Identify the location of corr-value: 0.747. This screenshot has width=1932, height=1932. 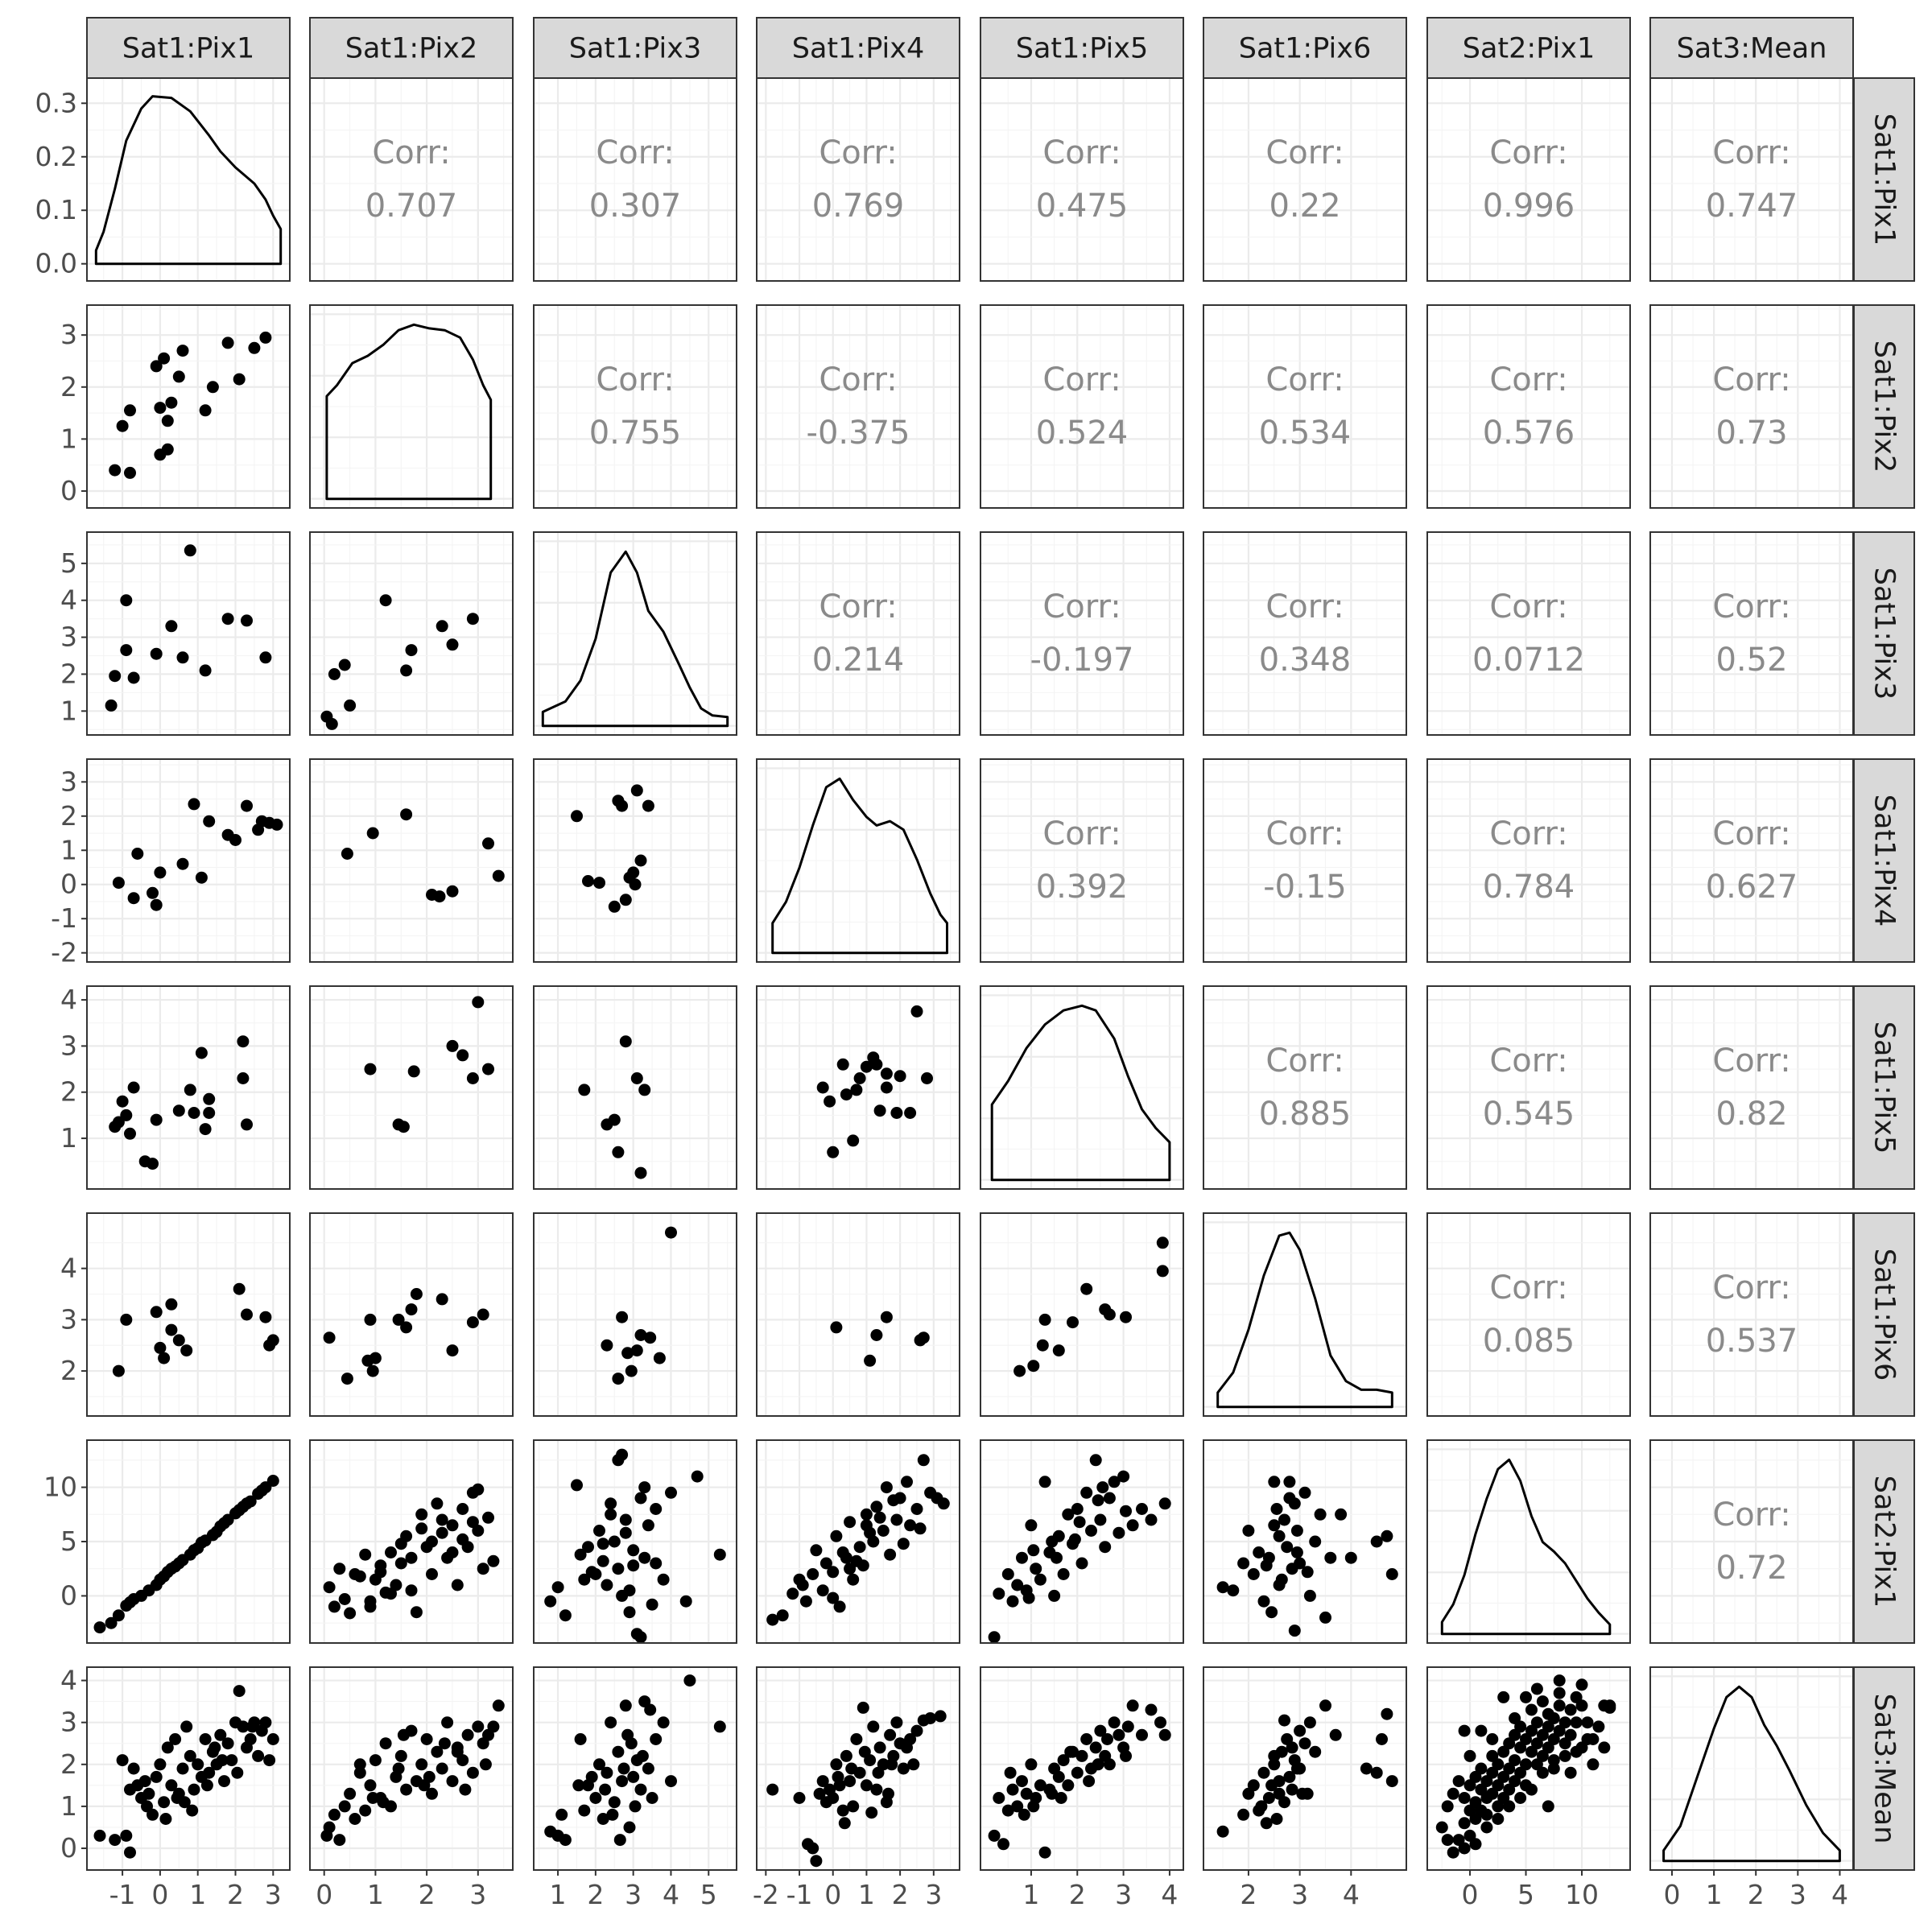
(1752, 206).